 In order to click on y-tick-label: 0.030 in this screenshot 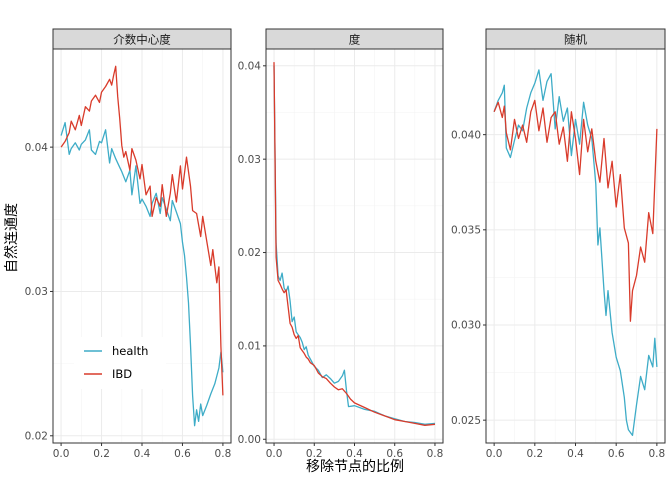, I will do `click(466, 326)`.